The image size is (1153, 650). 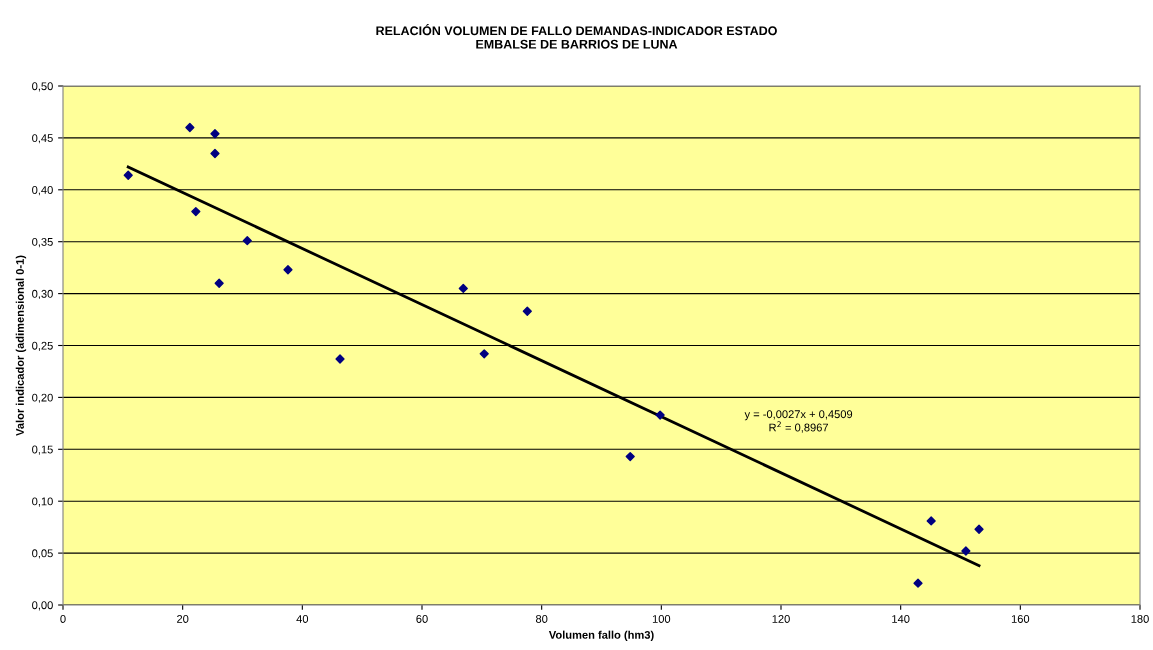 What do you see at coordinates (576, 36) in the screenshot?
I see `chart-title: RELACIÓN VOLUMEN DE FALLO DEMANDAS-INDICADOR ESTADO EMBALSE DE BARRIOS DE LUNA` at bounding box center [576, 36].